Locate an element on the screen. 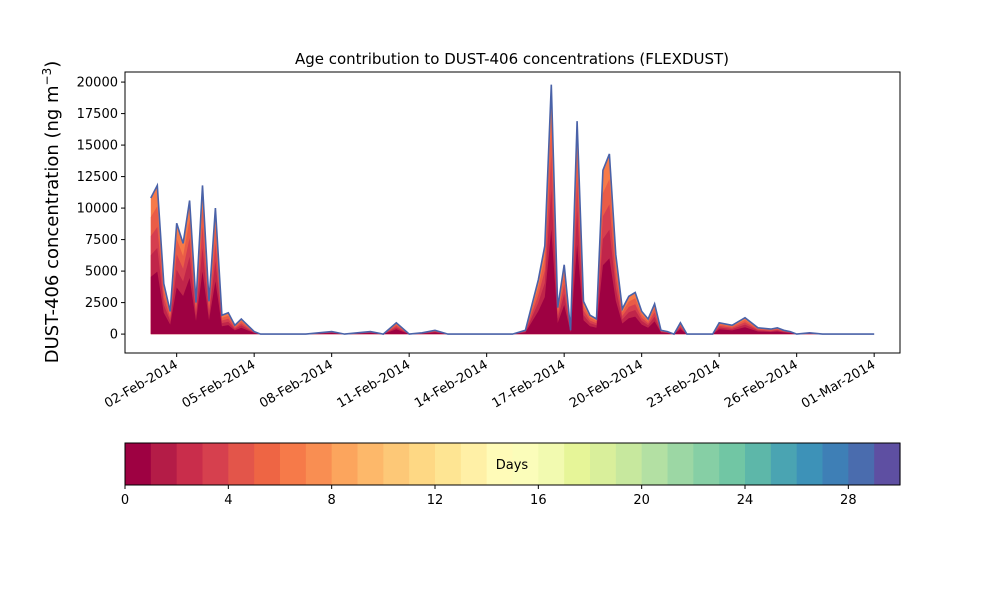 This screenshot has width=1000, height=600. y-tick-label: 2500 is located at coordinates (101, 303).